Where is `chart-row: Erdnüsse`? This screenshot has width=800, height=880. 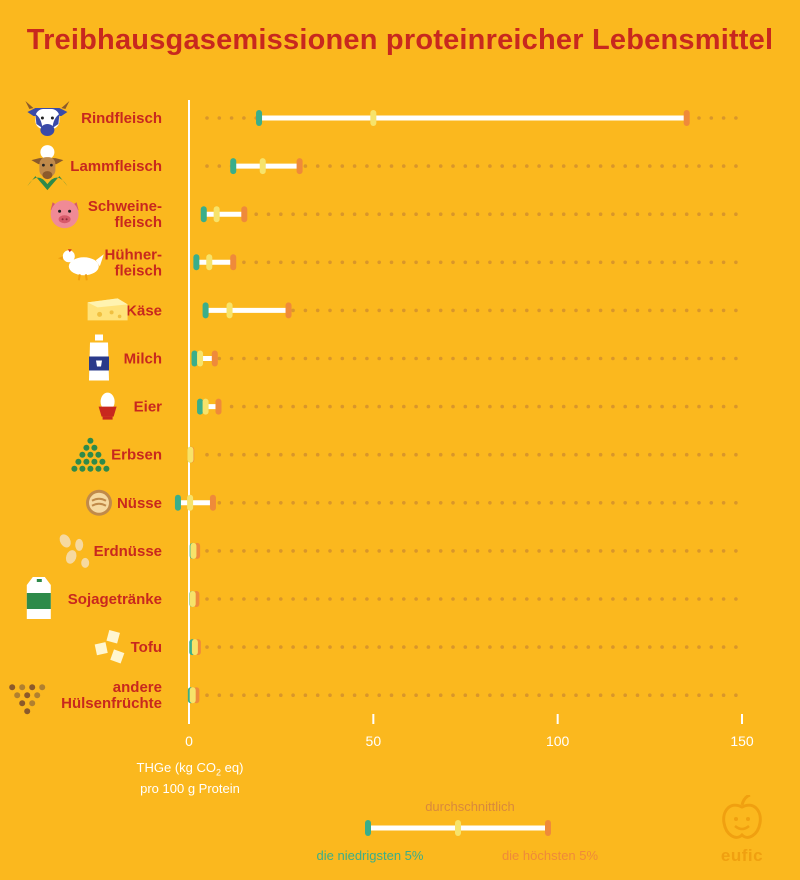 chart-row: Erdnüsse is located at coordinates (397, 550).